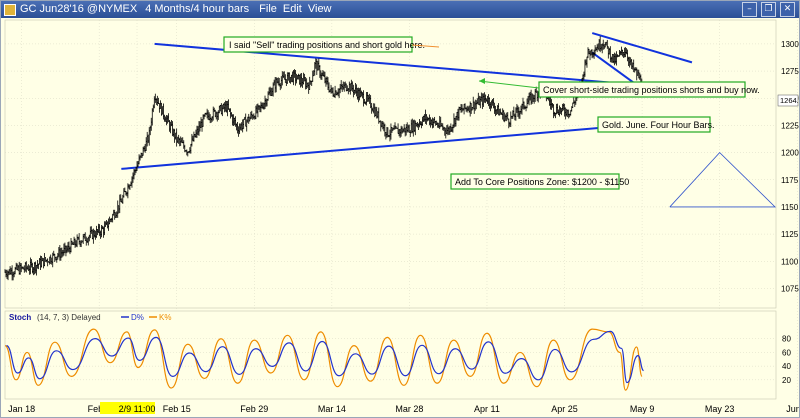  What do you see at coordinates (197, 9) in the screenshot?
I see `interval-title: 4 Months/4 hour bars` at bounding box center [197, 9].